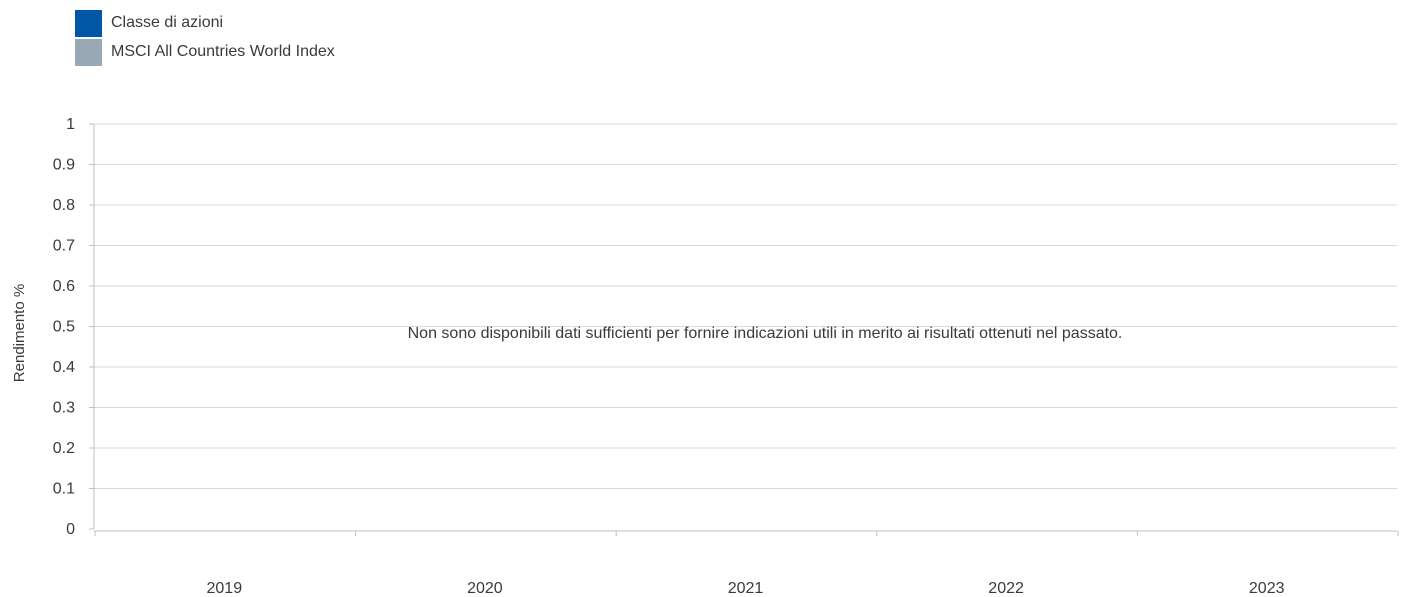 The height and width of the screenshot is (597, 1411). What do you see at coordinates (167, 22) in the screenshot?
I see `legend-label-share-class: Classe di azioni` at bounding box center [167, 22].